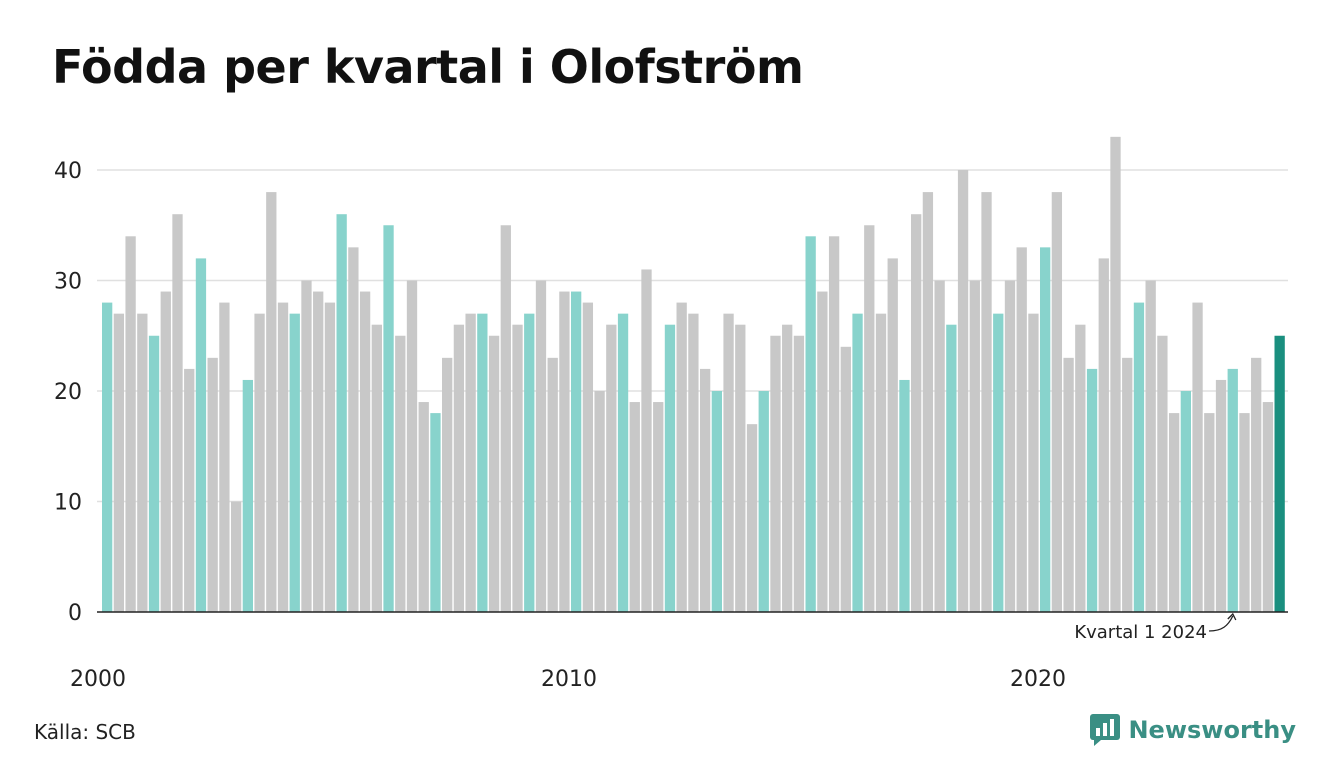  I want to click on y-tick-label: 20, so click(68, 392).